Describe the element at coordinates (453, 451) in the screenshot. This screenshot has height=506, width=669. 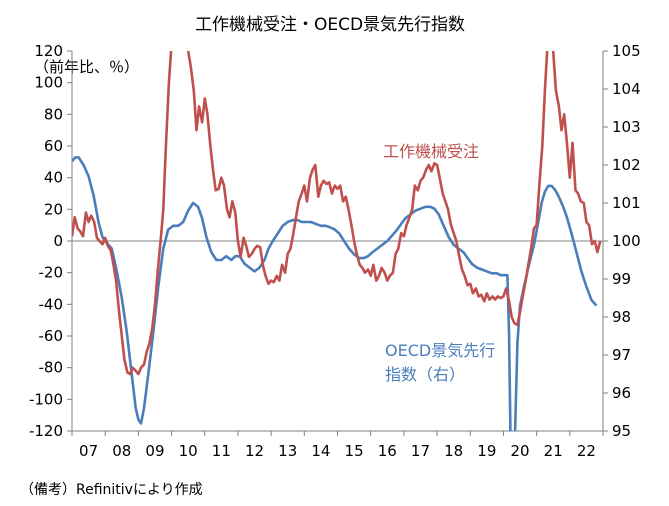
I see `x-tick-label: 18` at that location.